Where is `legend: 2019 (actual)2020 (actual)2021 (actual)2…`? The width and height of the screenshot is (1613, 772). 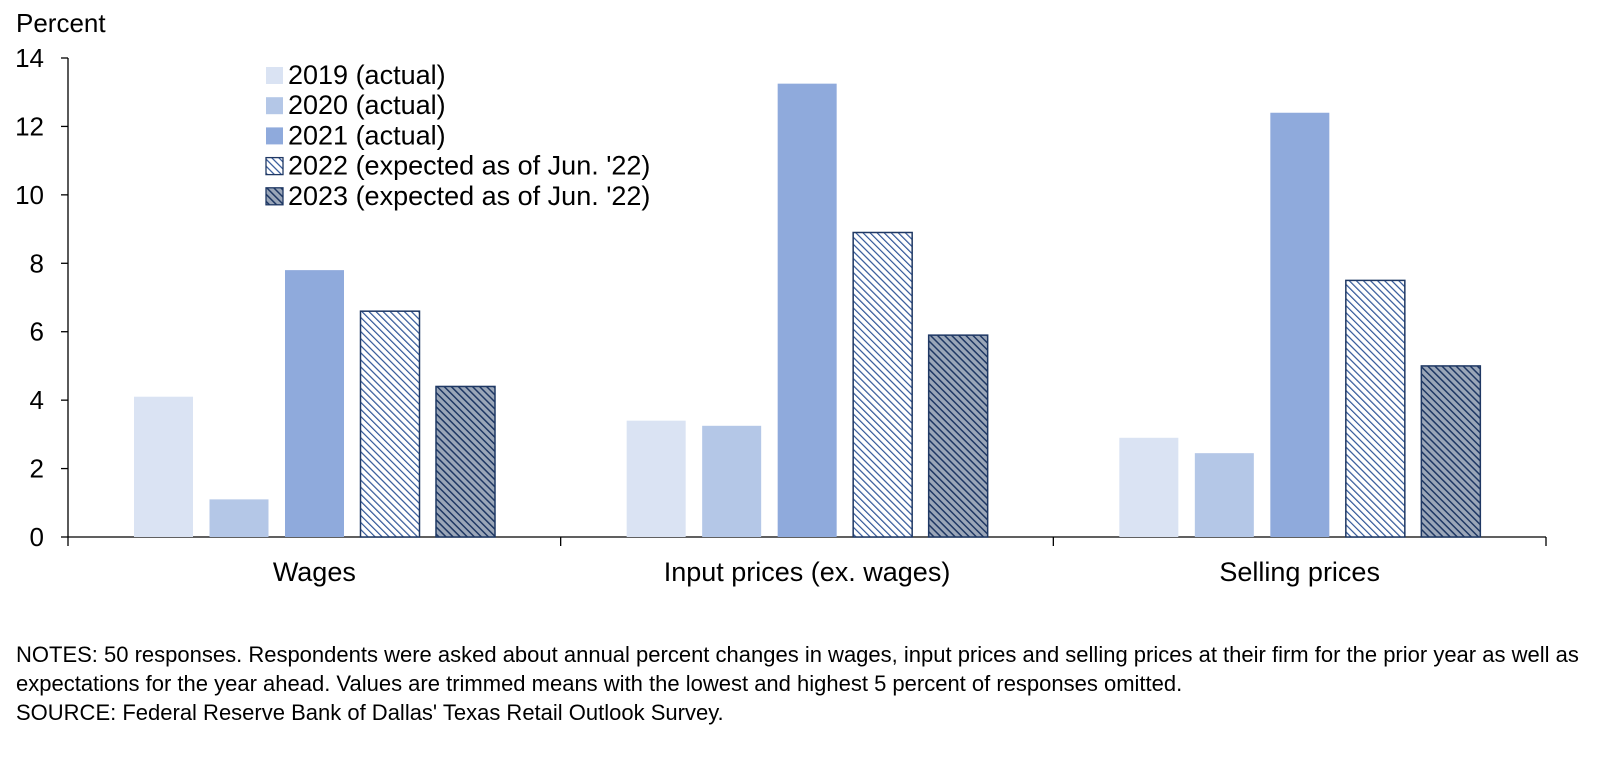 legend: 2019 (actual)2020 (actual)2021 (actual)2… is located at coordinates (457, 135).